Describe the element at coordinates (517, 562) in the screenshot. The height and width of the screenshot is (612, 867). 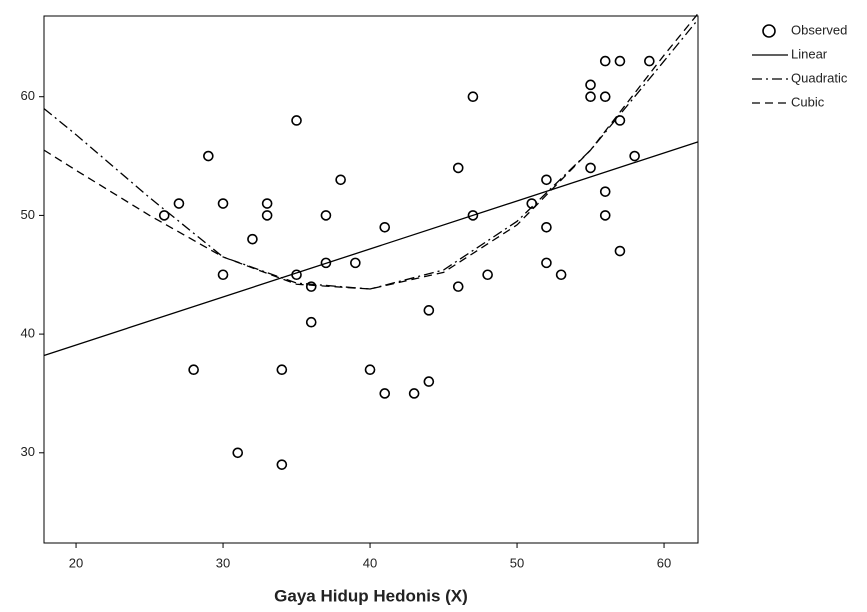
I see `x-tick-label: 50` at that location.